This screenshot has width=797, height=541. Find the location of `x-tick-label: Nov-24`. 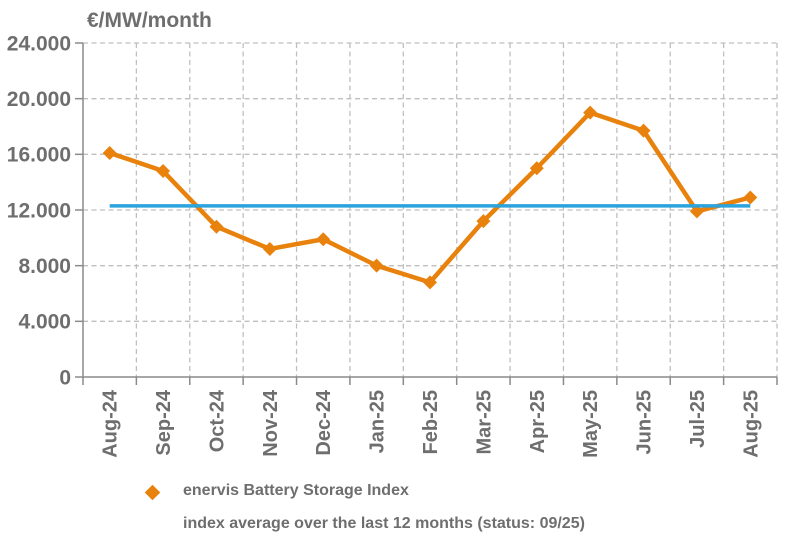

x-tick-label: Nov-24 is located at coordinates (271, 423).